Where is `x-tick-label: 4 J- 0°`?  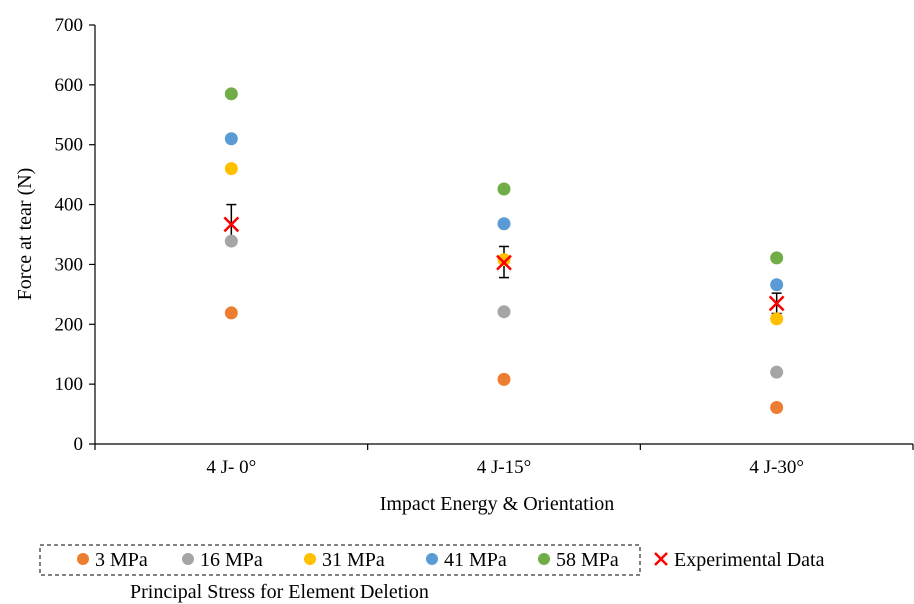
x-tick-label: 4 J- 0° is located at coordinates (231, 467).